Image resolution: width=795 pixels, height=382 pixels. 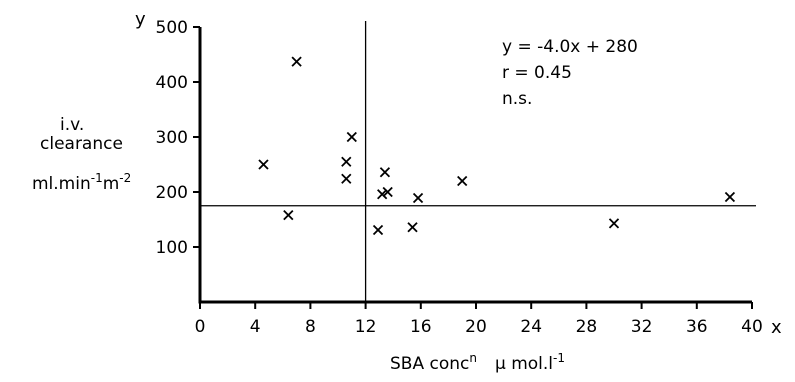 What do you see at coordinates (421, 327) in the screenshot?
I see `x-tick-label: 16` at bounding box center [421, 327].